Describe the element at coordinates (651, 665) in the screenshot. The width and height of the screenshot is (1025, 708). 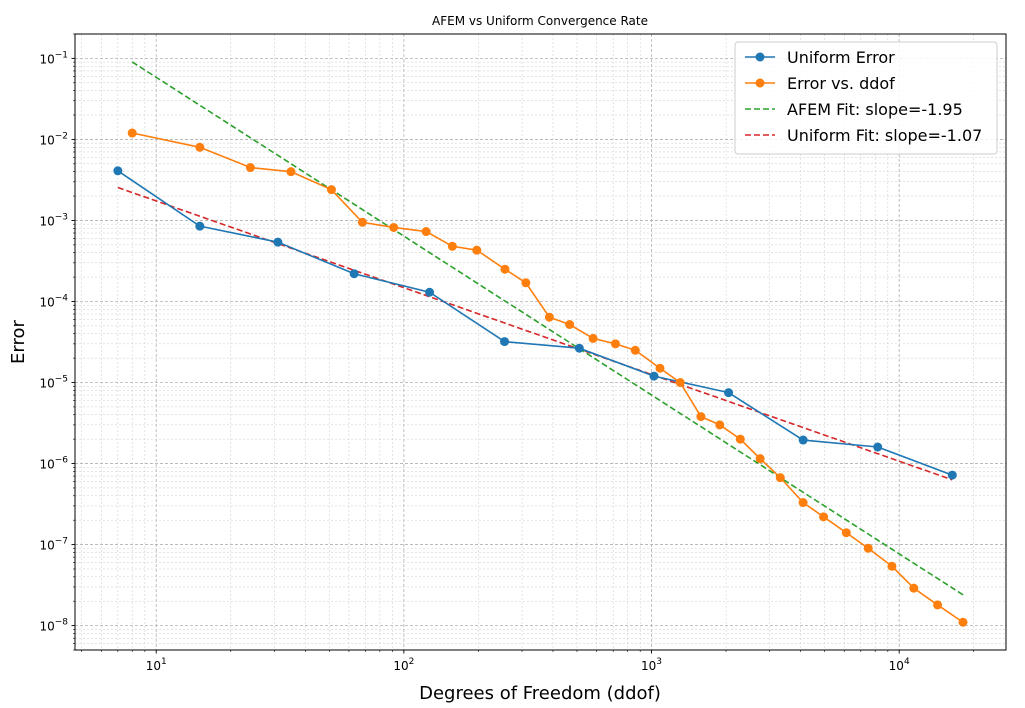
I see `x-tick-label: 10³` at that location.